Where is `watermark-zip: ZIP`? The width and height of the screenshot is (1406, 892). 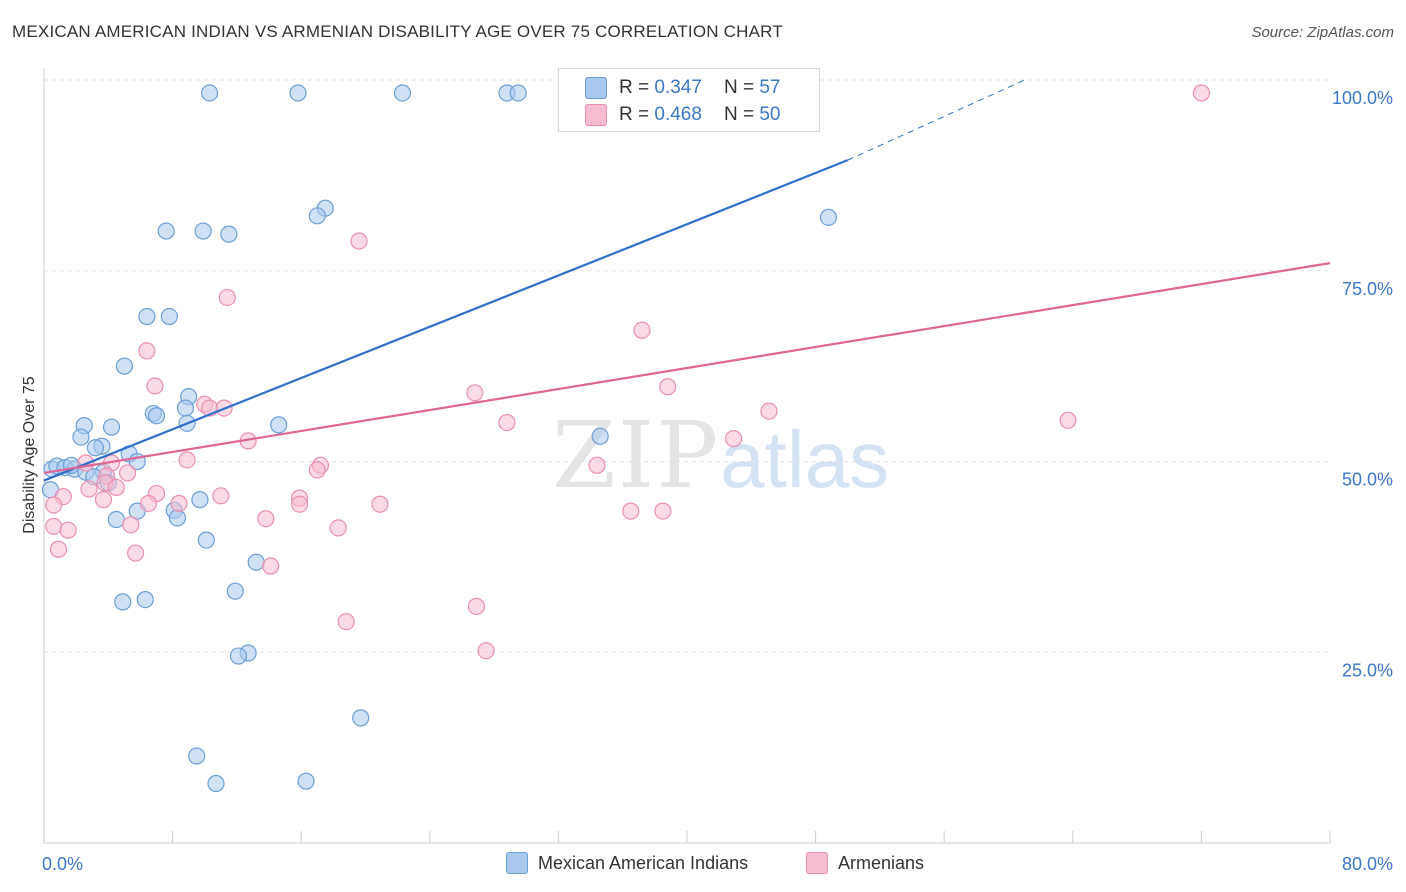 watermark-zip: ZIP is located at coordinates (636, 455).